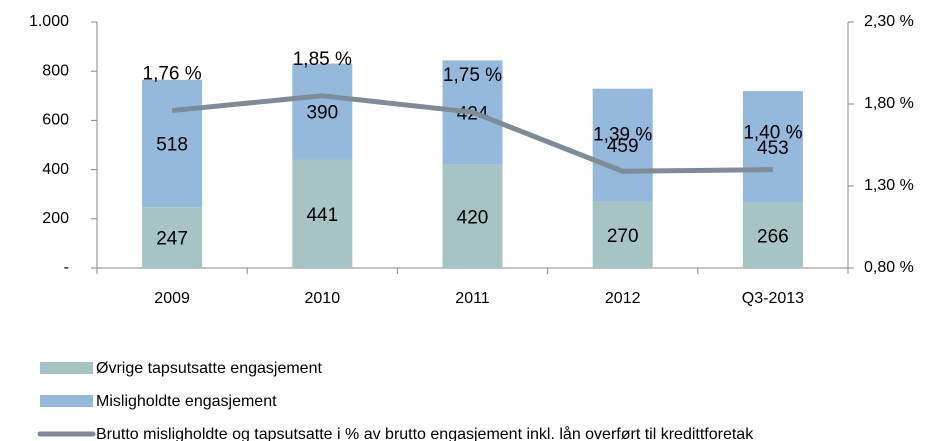  I want to click on line-value-label: 1,39 %, so click(622, 134).